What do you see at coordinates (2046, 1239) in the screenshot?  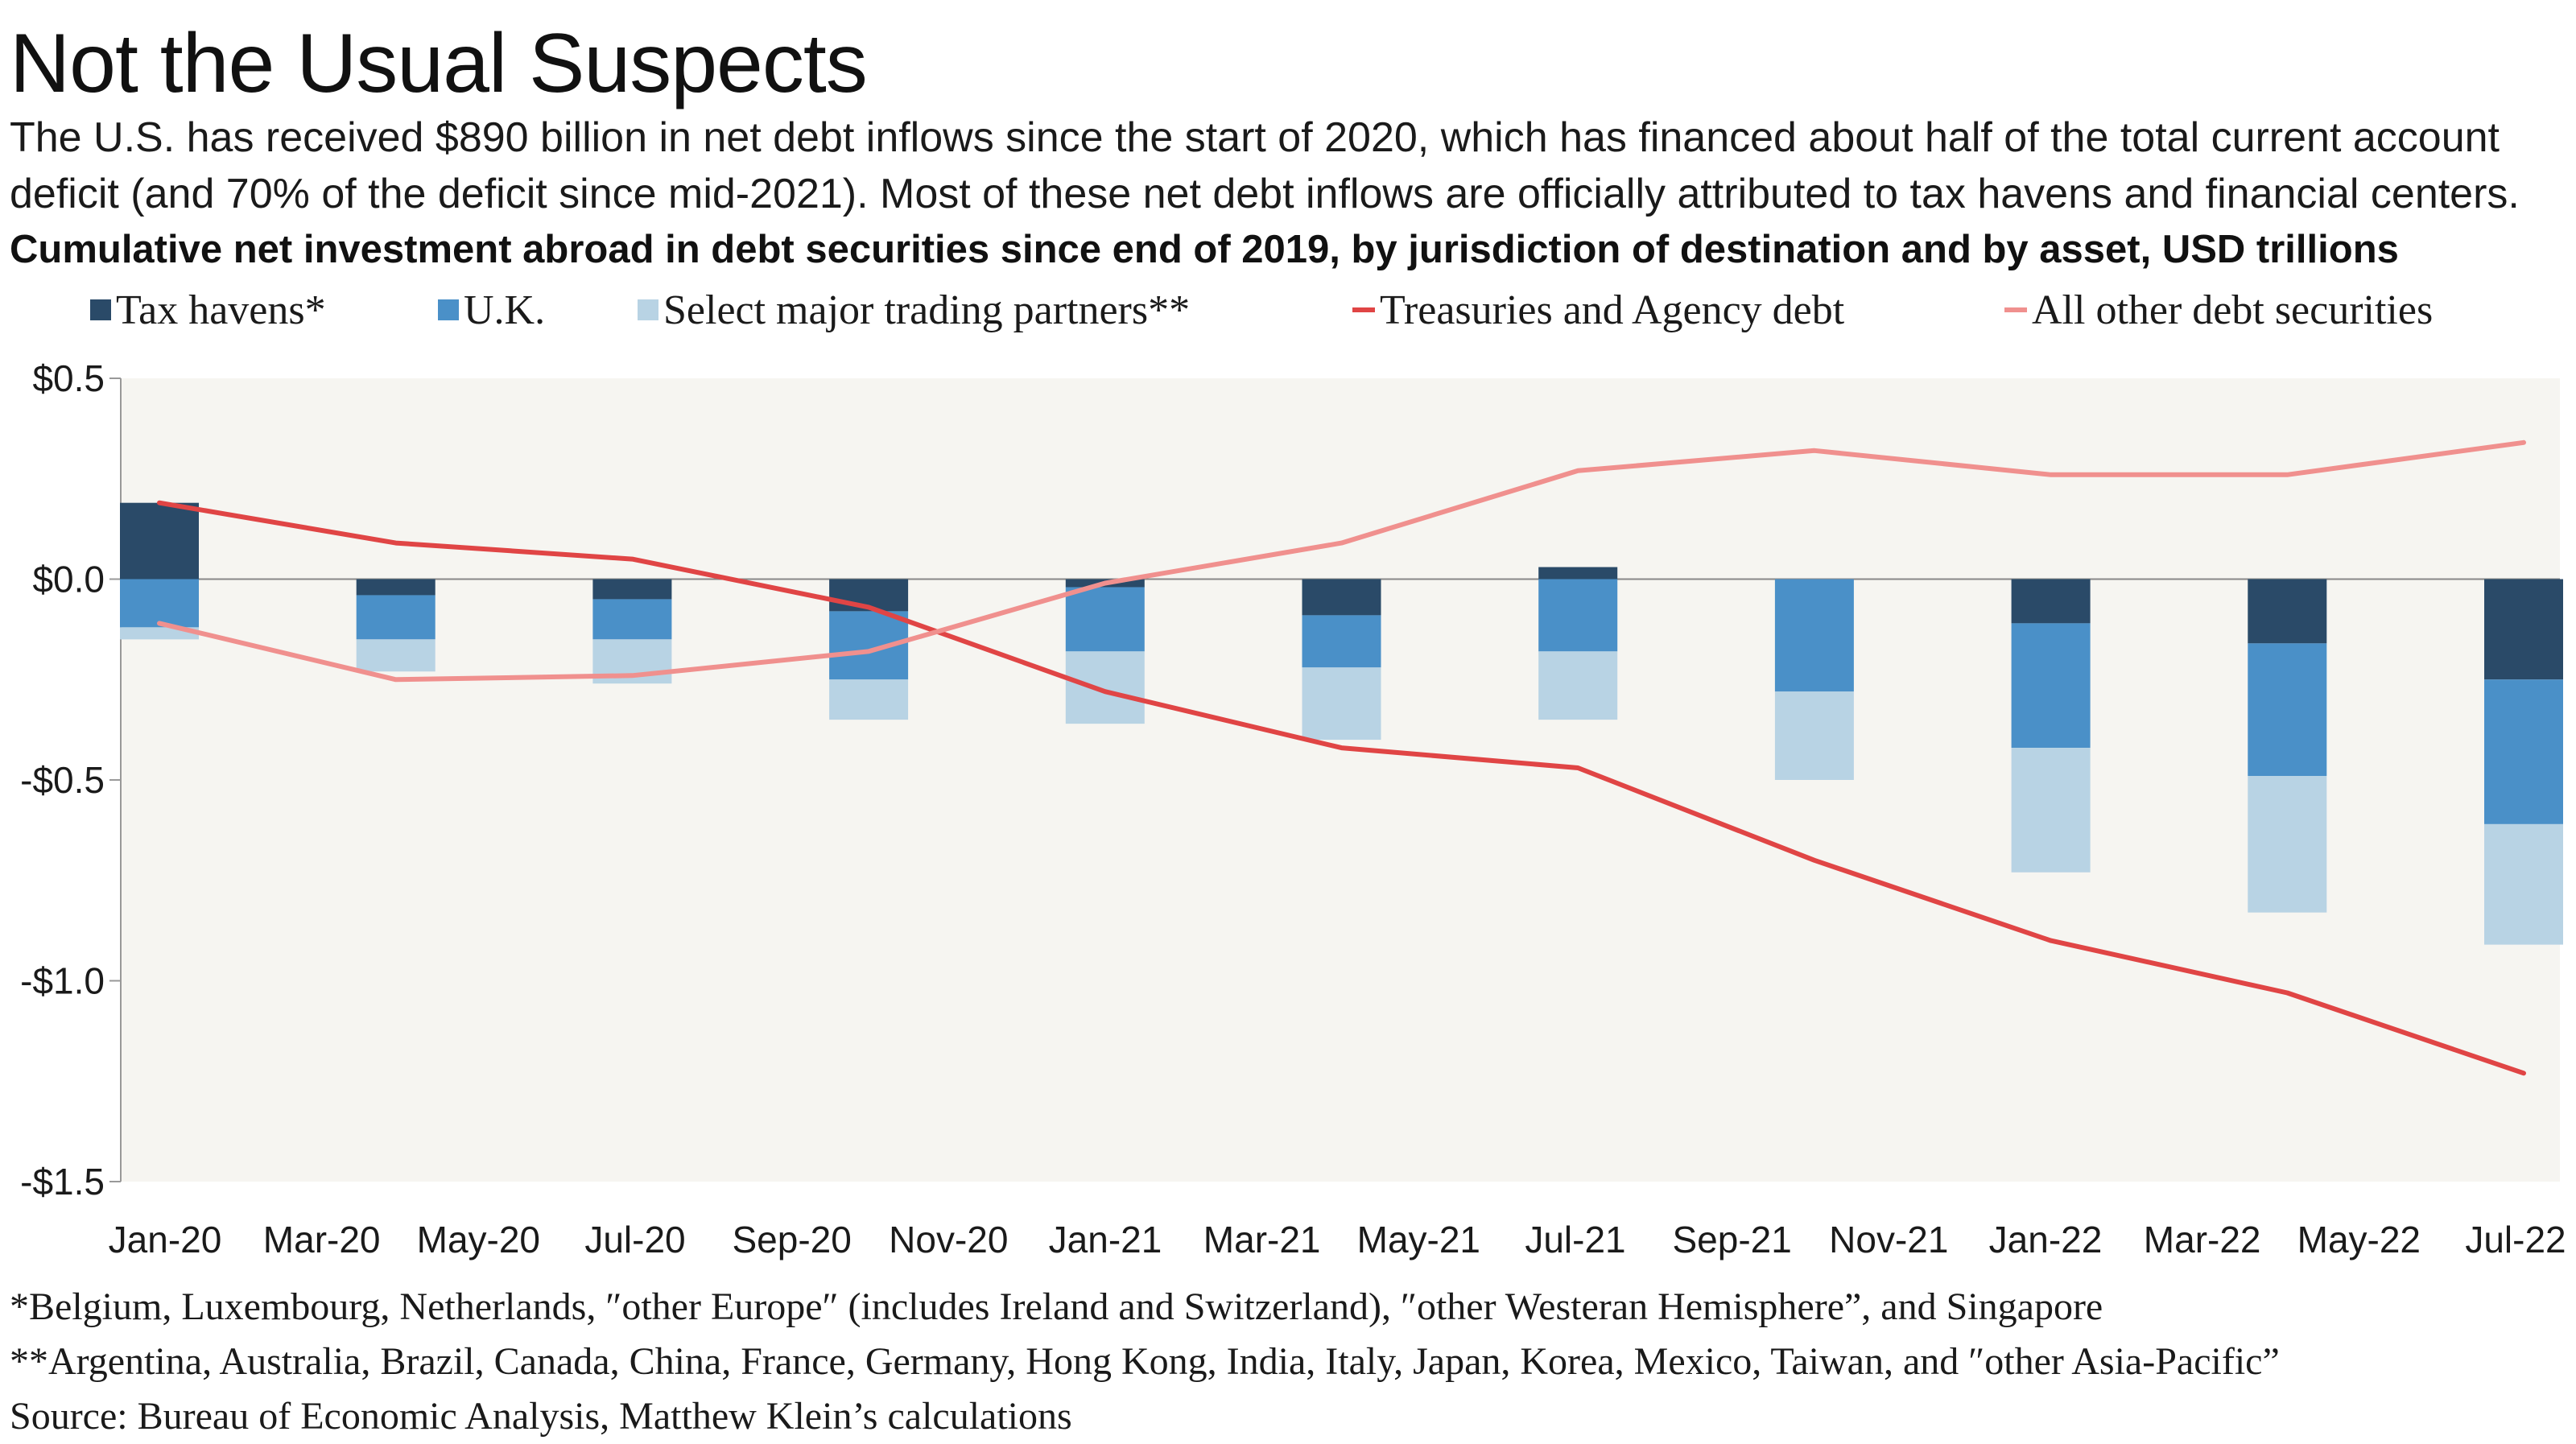 I see `x-tick-label: Jan-22` at bounding box center [2046, 1239].